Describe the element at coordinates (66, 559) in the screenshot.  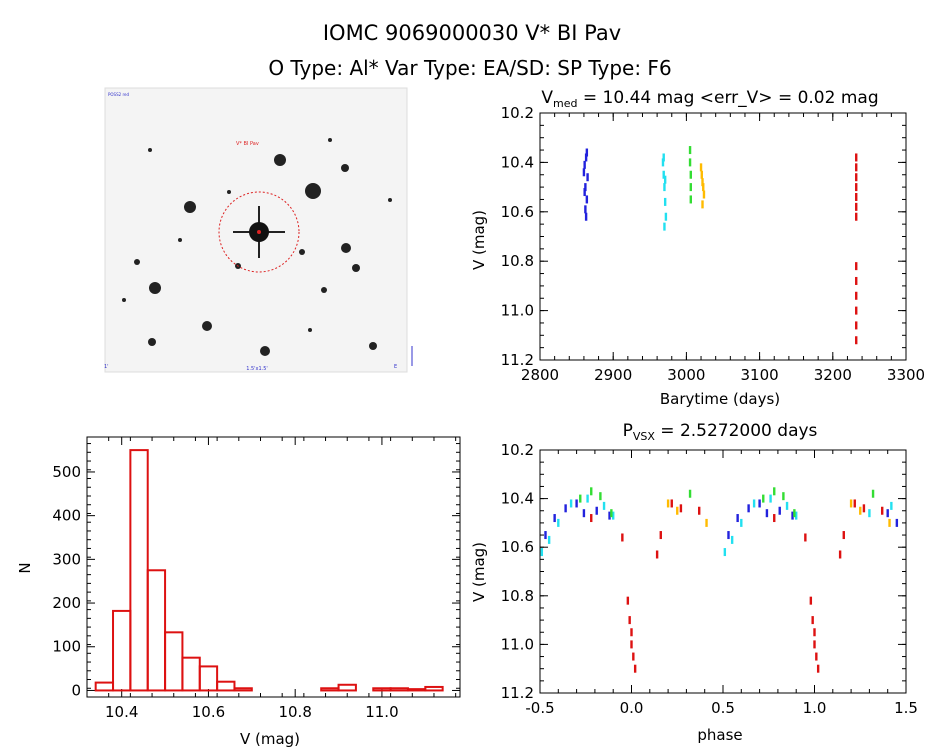
I see `histogram-ytick-label: 300` at that location.